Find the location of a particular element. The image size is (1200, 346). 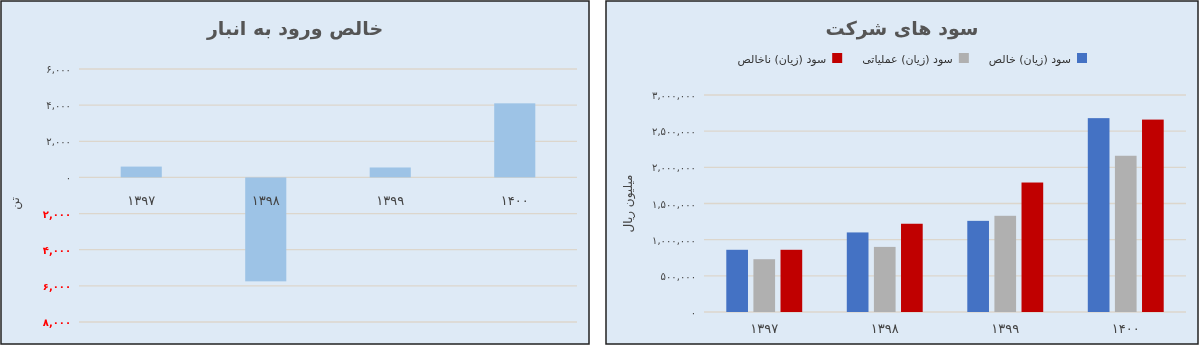

y-tick-label: ۲,۰۰۰,۰۰۰ is located at coordinates (674, 168).